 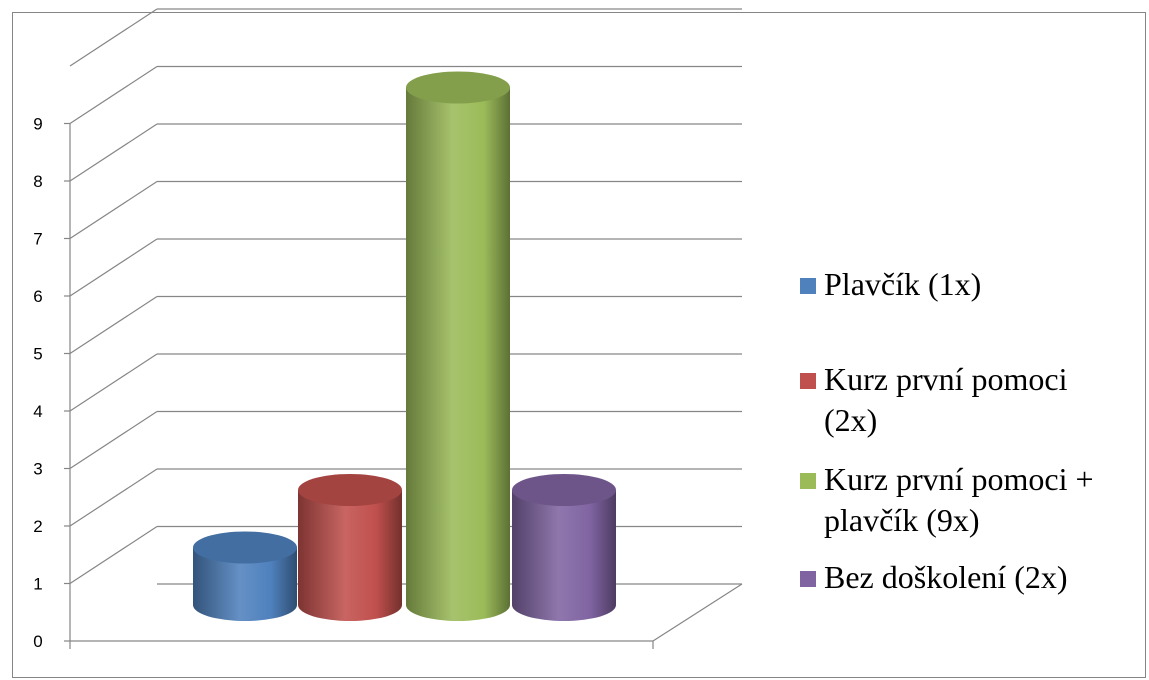 What do you see at coordinates (902, 284) in the screenshot?
I see `legend-label: Plavčík (1x)` at bounding box center [902, 284].